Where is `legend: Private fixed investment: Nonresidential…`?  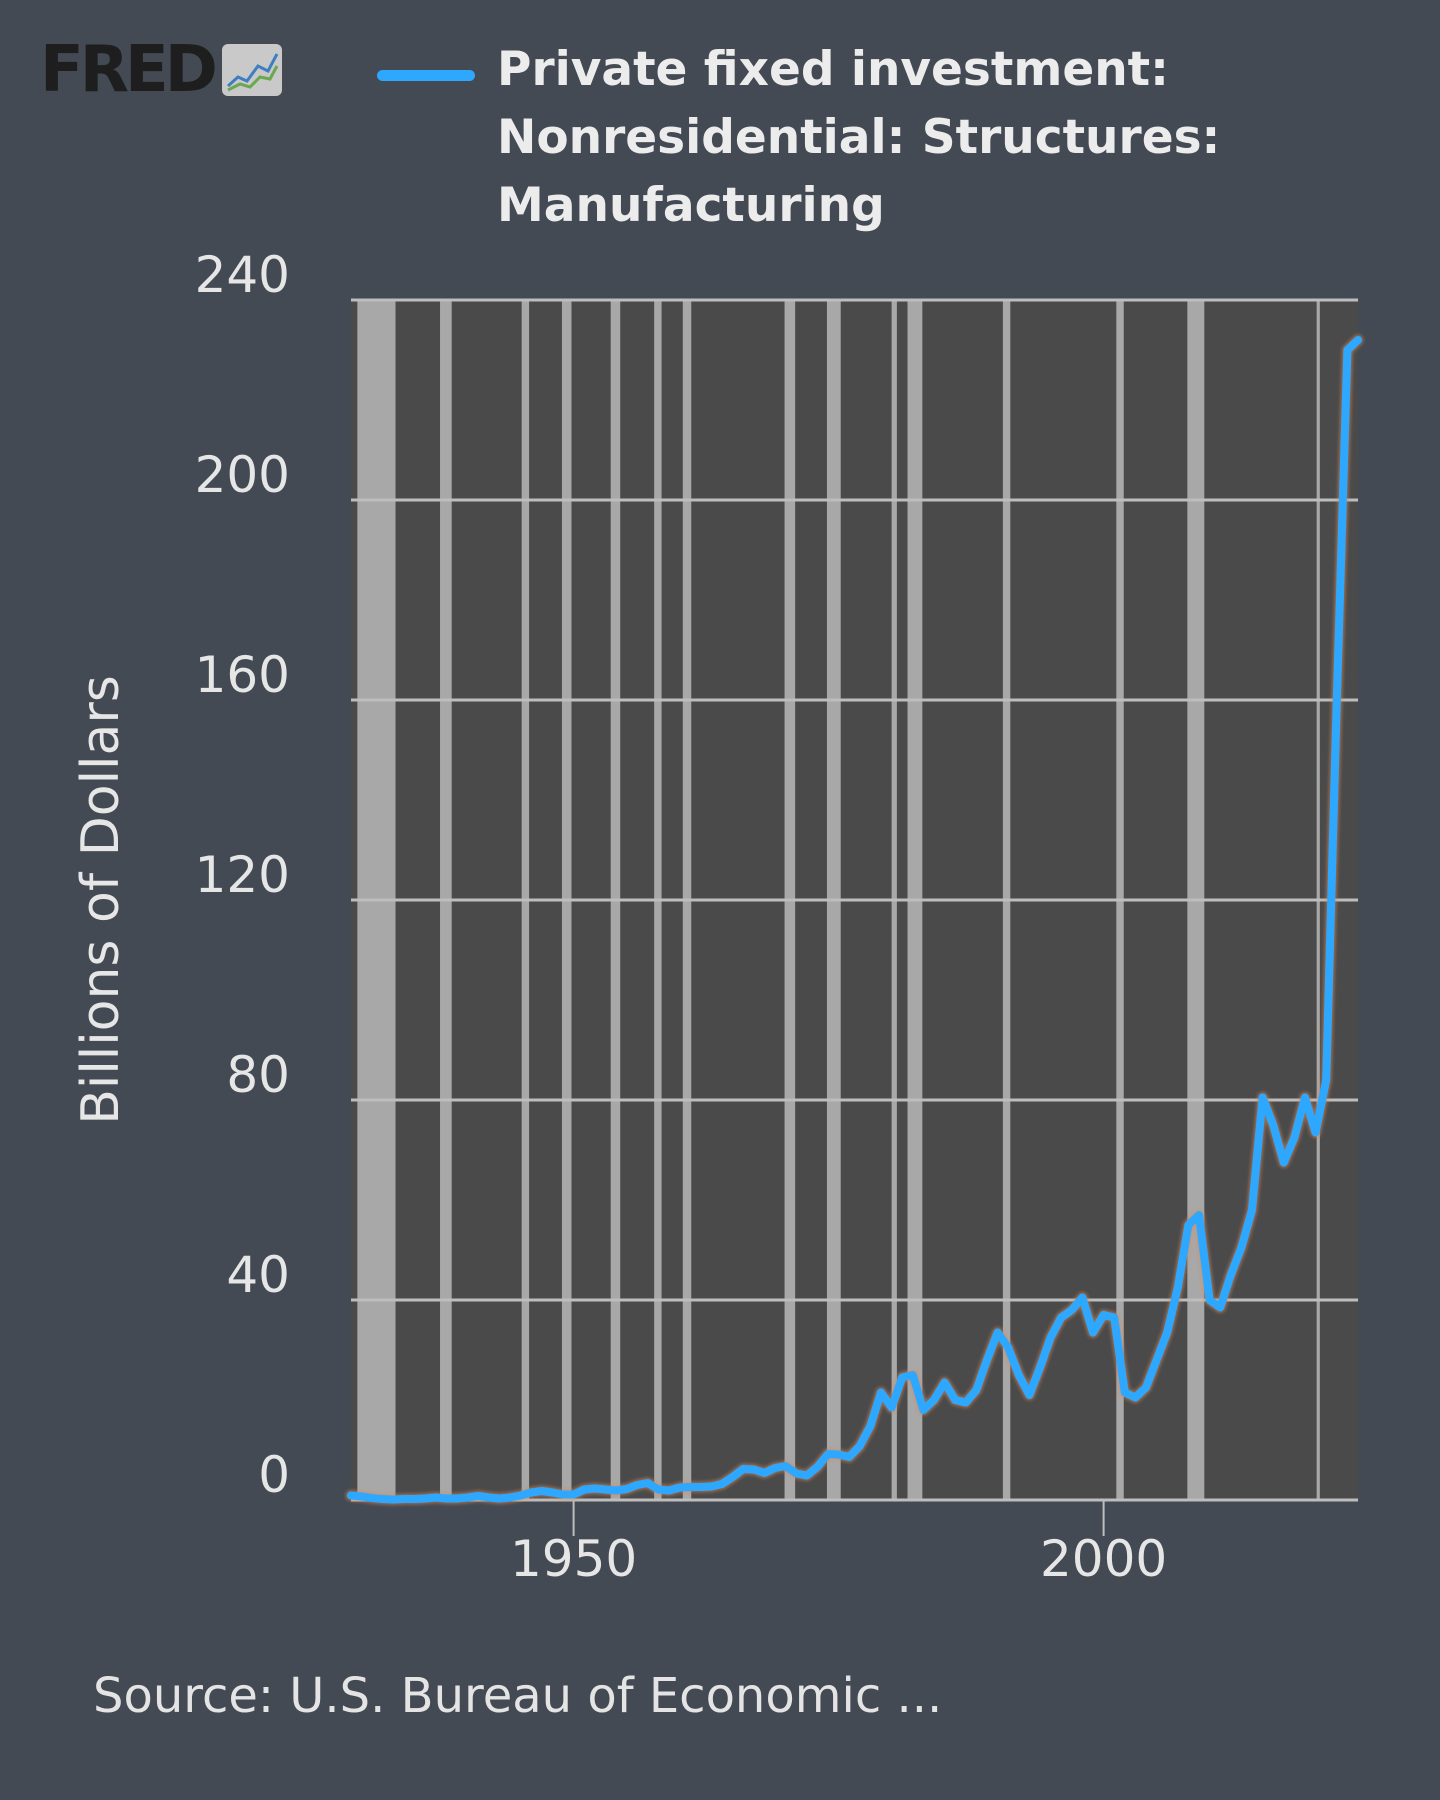 legend: Private fixed investment: Nonresidential… is located at coordinates (817, 138).